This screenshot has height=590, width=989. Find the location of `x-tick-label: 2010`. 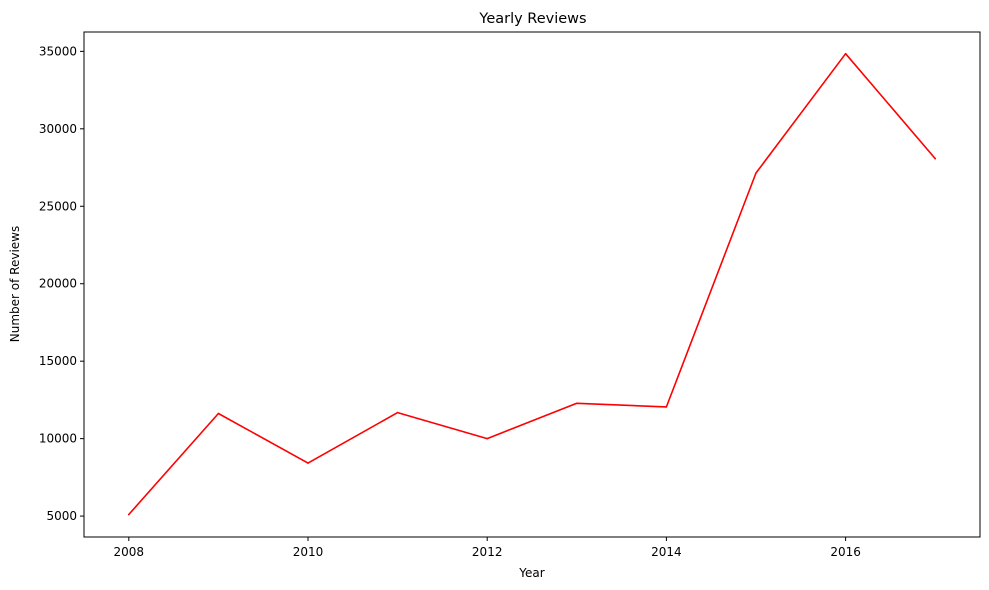

x-tick-label: 2010 is located at coordinates (308, 552).